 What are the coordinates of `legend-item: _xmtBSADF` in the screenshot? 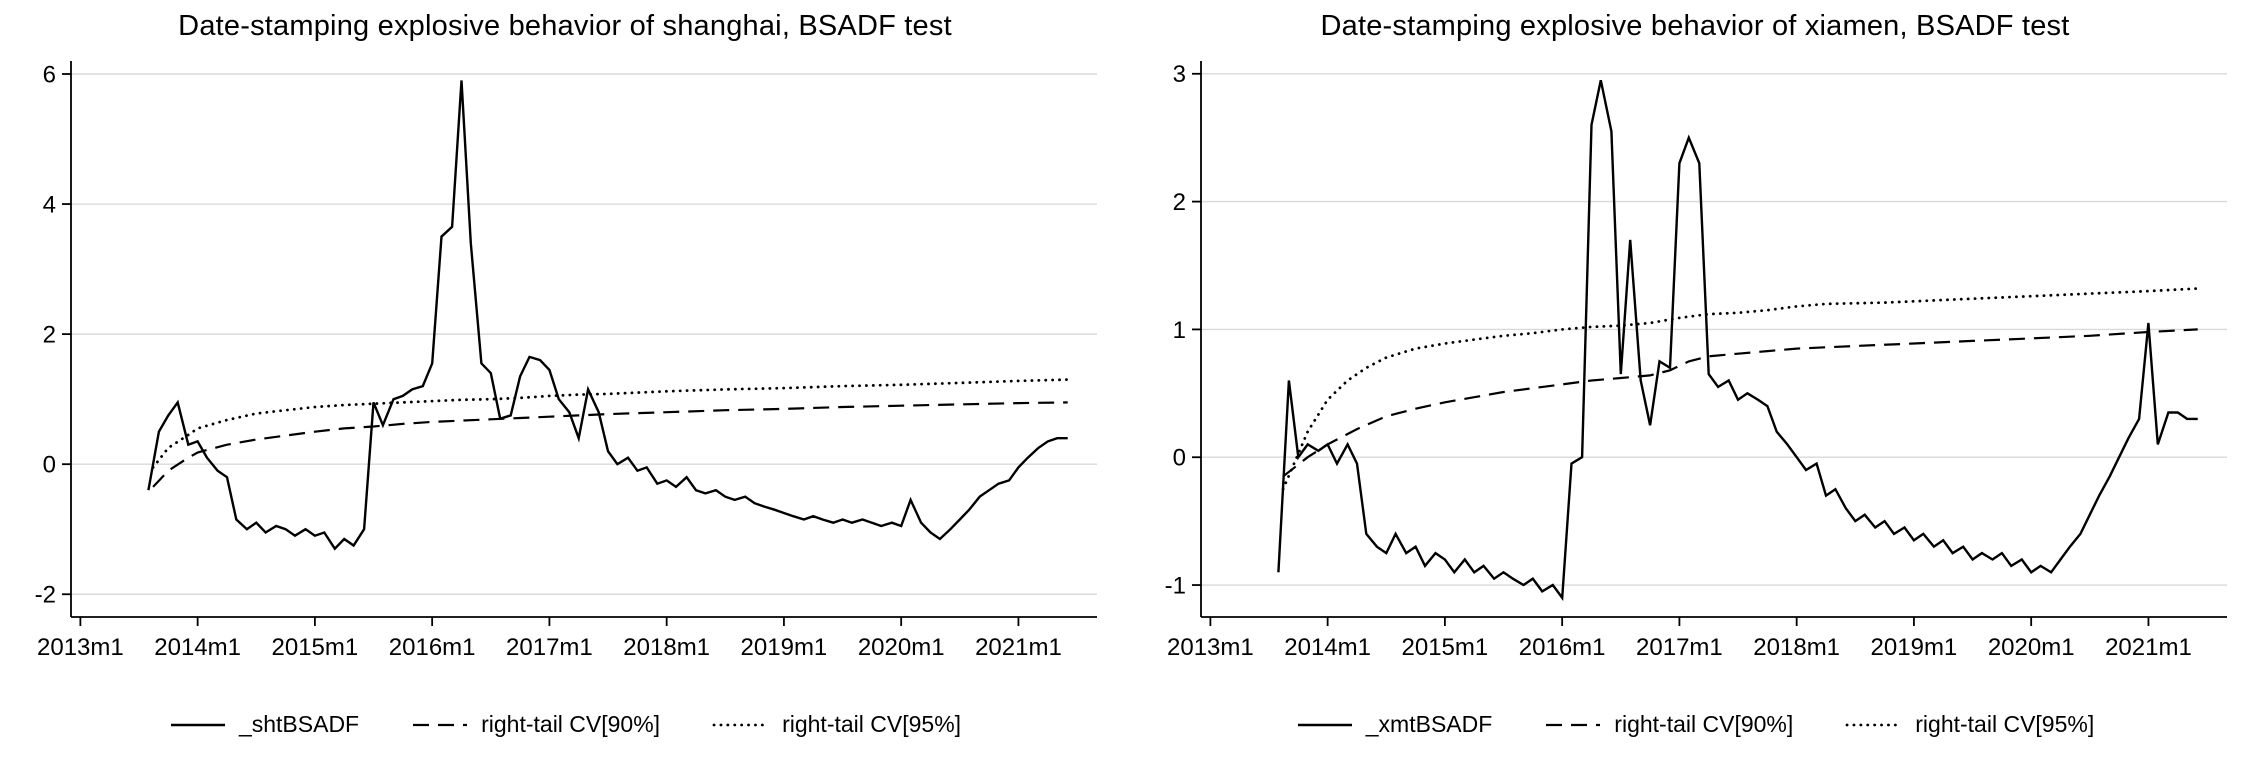 It's located at (1394, 724).